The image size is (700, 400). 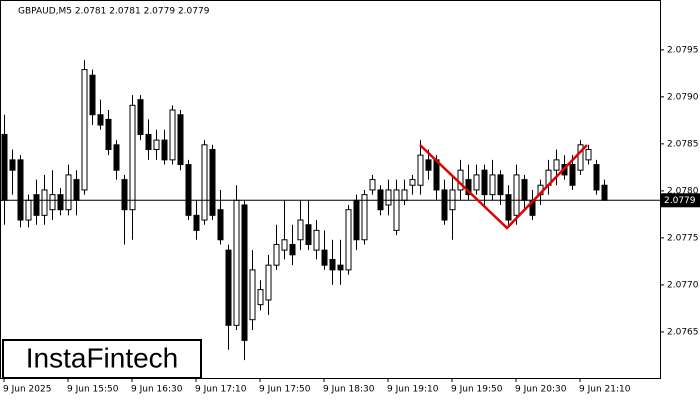 What do you see at coordinates (349, 390) in the screenshot?
I see `x-tick-label: 9 Jun 18:30` at bounding box center [349, 390].